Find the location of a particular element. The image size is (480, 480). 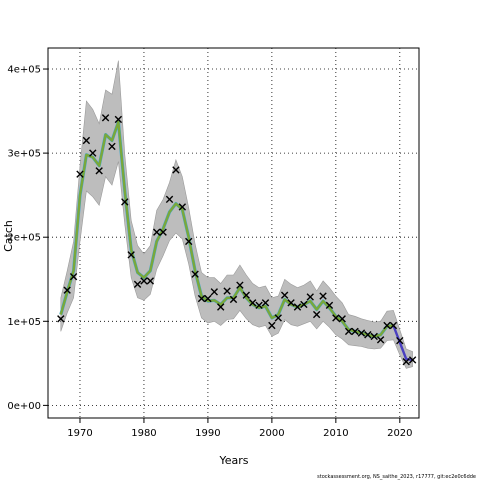

x-tick-label: 1990 is located at coordinates (207, 433).